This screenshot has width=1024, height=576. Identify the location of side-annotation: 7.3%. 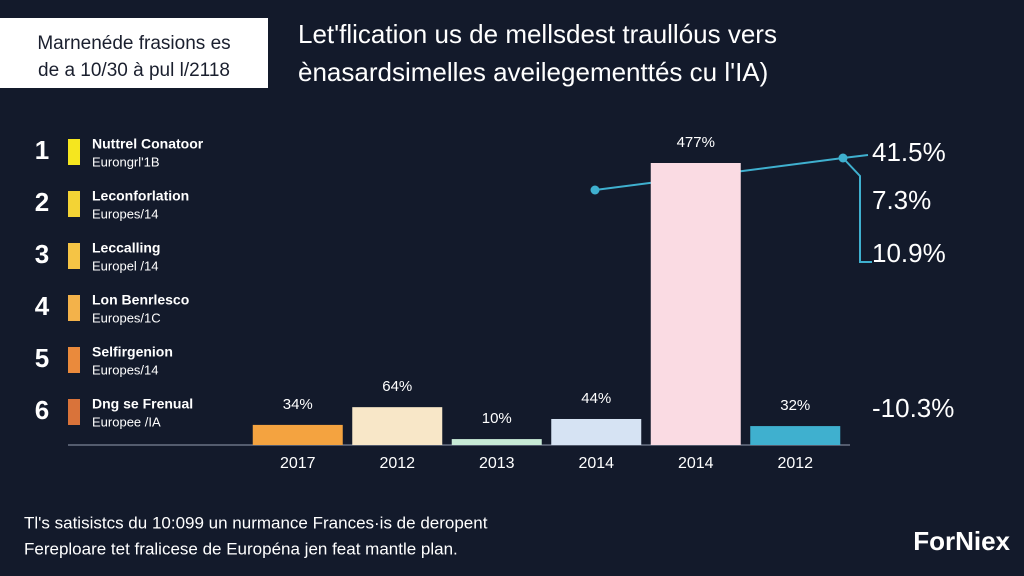
(901, 200).